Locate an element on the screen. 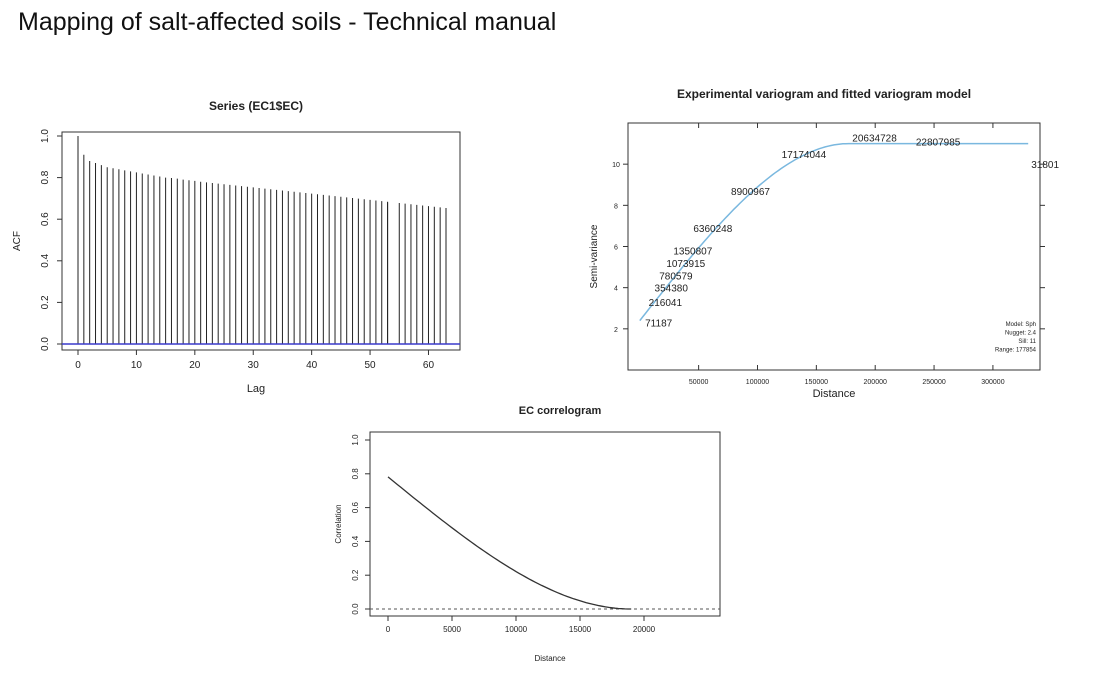  x-tick-label: 250000 is located at coordinates (933, 382).